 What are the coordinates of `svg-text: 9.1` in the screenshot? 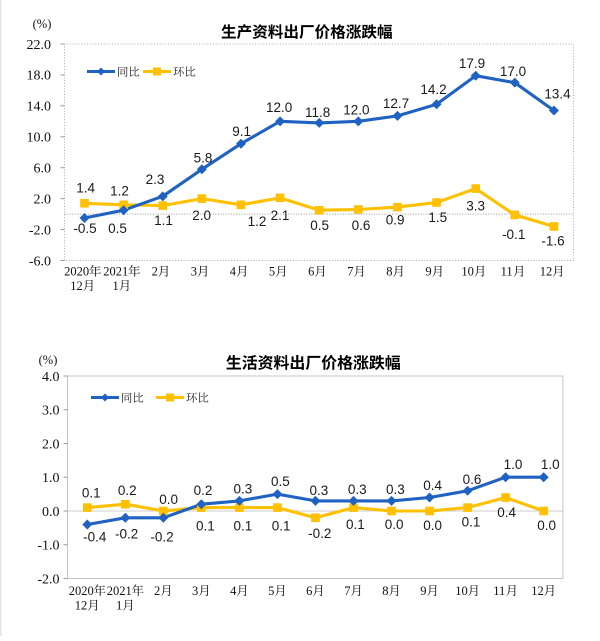 It's located at (241, 131).